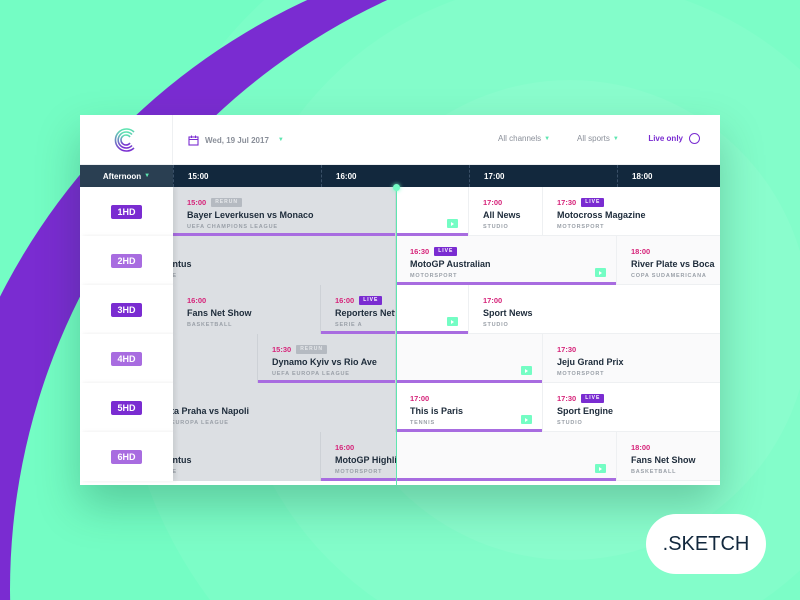  I want to click on program-cell: 16:00 Fans Net Show BASKETBALL, so click(247, 309).